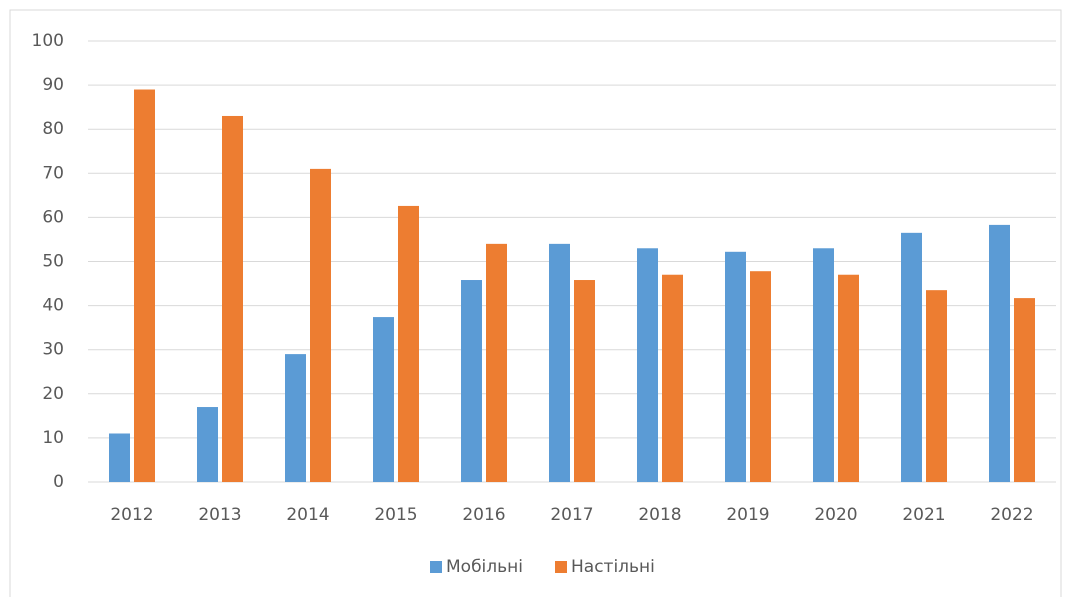  I want to click on y-tick-label: 70, so click(53, 173).